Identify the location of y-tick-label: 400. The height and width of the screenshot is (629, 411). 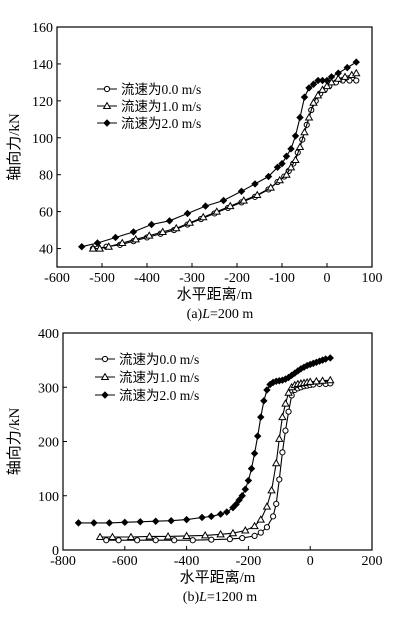
(48, 334).